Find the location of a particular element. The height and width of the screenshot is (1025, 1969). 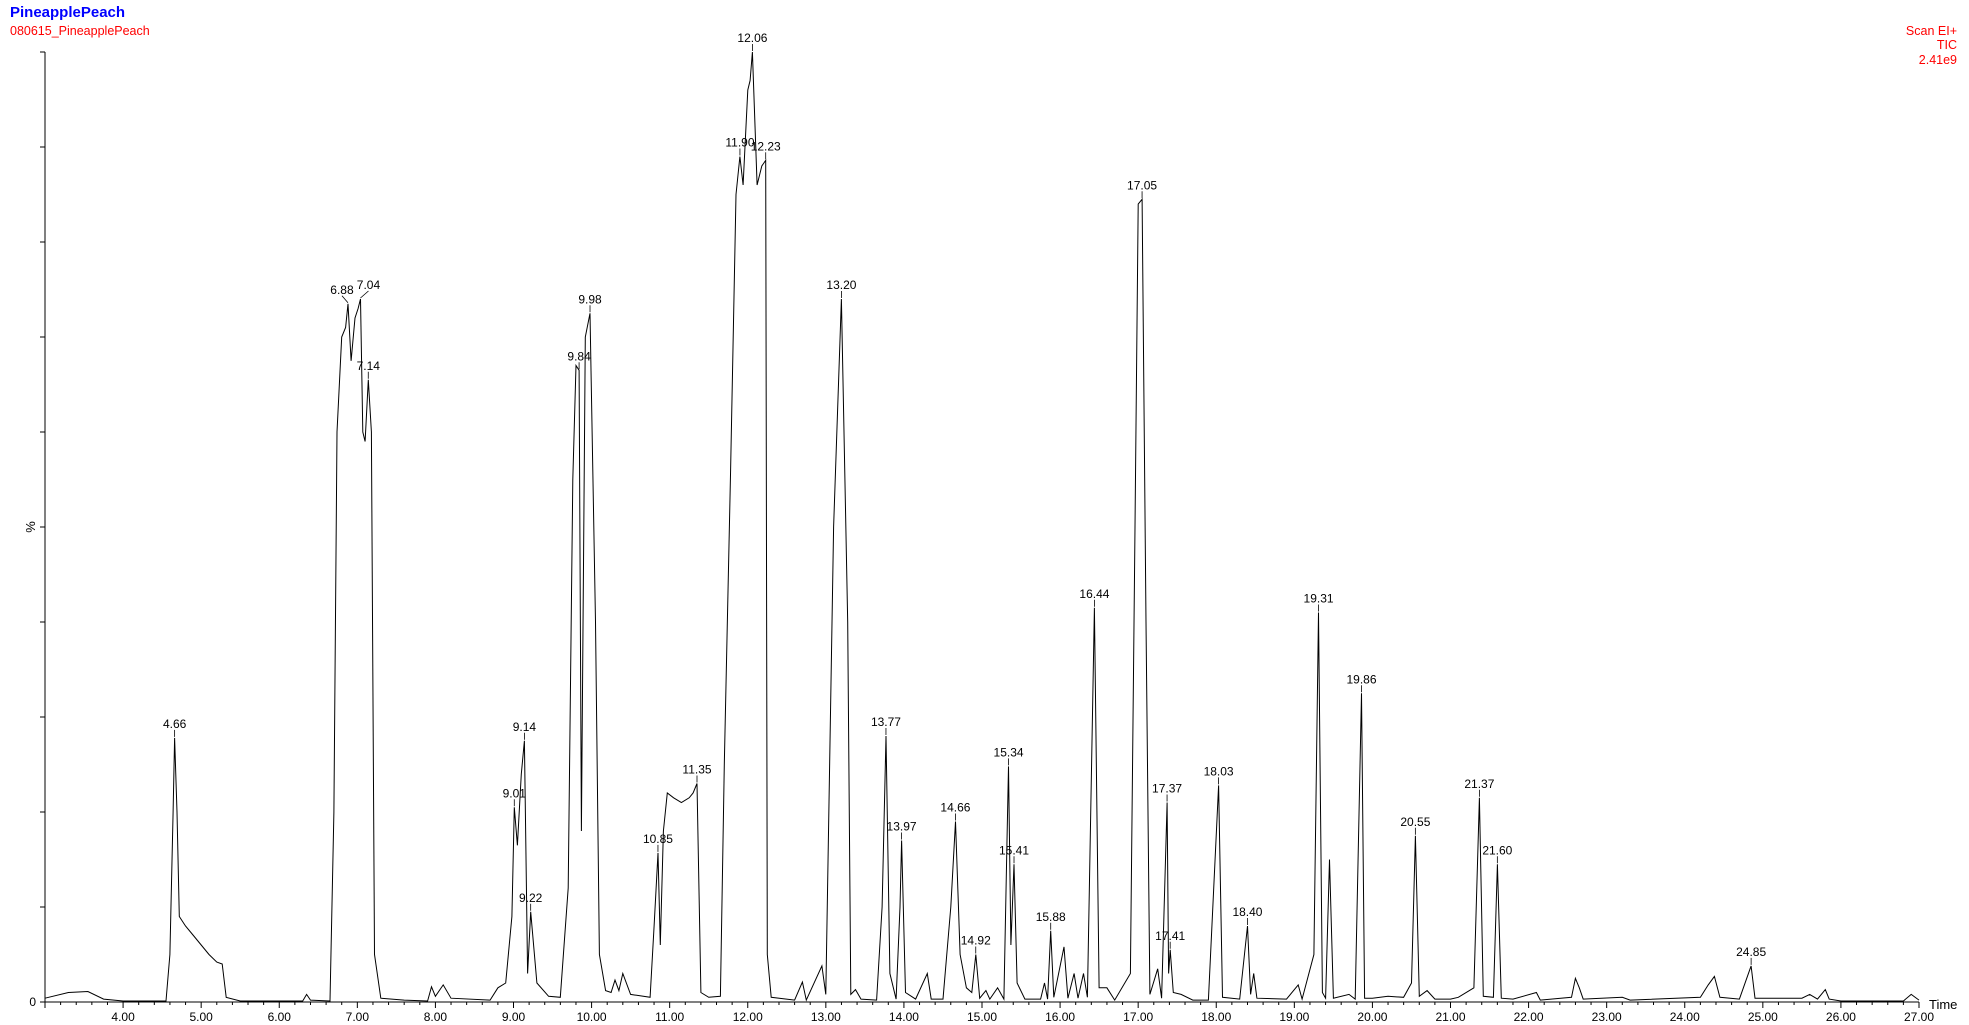

peak-label: 7.04 is located at coordinates (369, 288).